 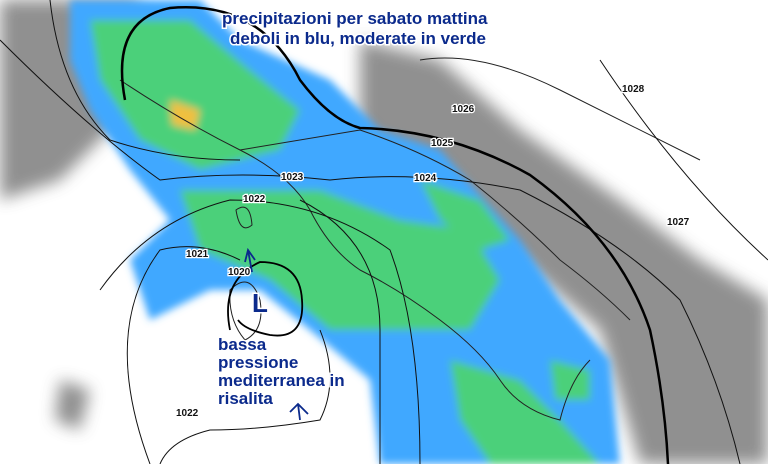 What do you see at coordinates (463, 109) in the screenshot?
I see `isobar-label: 1026` at bounding box center [463, 109].